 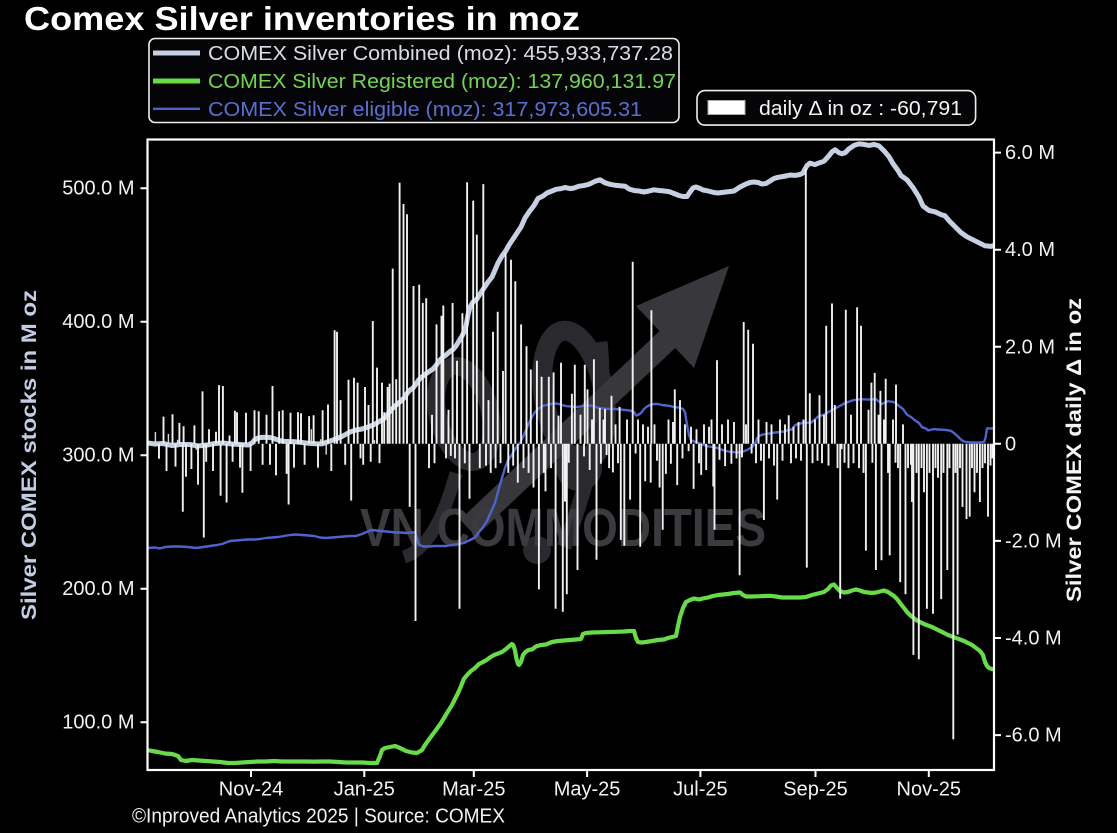 I want to click on svg-text: Silver COMEX daily Δ in oz, so click(x=1074, y=450).